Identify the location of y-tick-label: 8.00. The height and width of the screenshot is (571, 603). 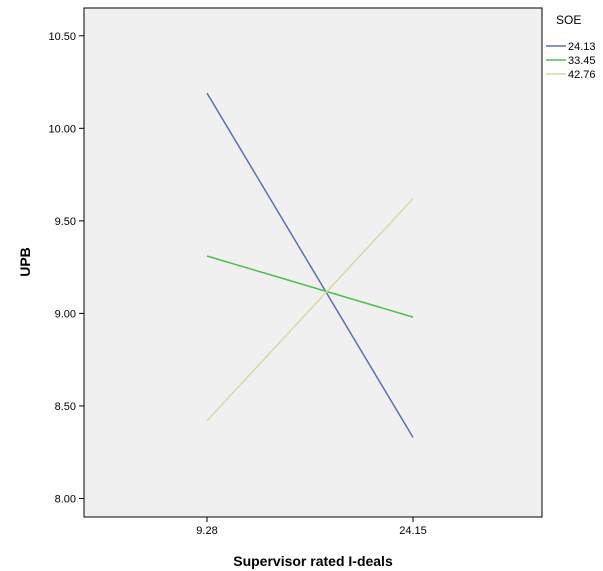
(65, 499).